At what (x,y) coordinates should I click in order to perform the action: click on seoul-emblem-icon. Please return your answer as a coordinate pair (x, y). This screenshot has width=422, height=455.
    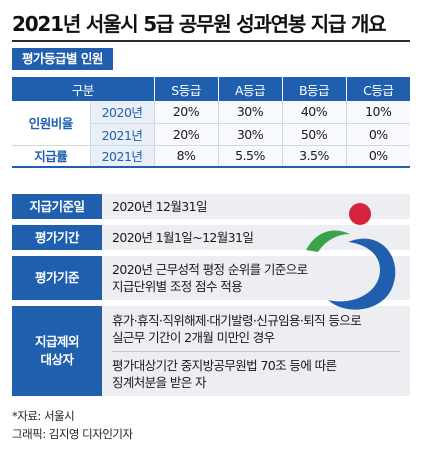
    Looking at the image, I should click on (351, 256).